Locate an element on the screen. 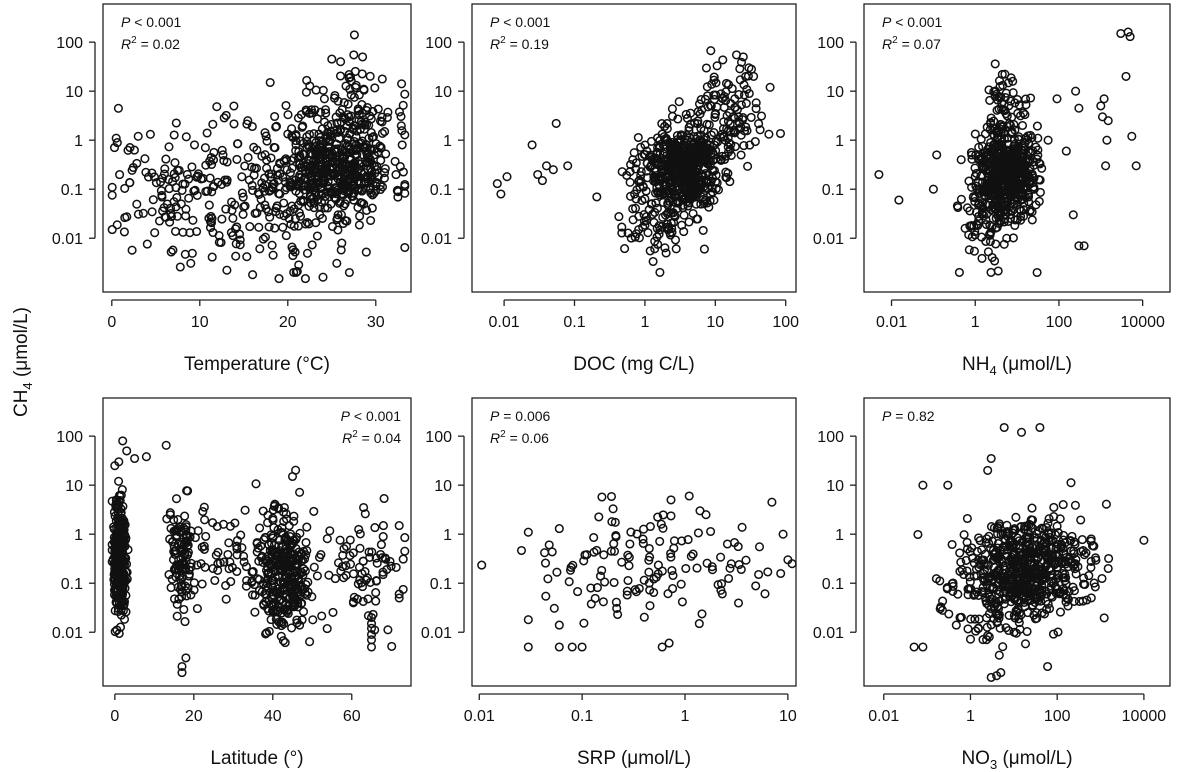  stat-value: = 0.04 is located at coordinates (379, 438).